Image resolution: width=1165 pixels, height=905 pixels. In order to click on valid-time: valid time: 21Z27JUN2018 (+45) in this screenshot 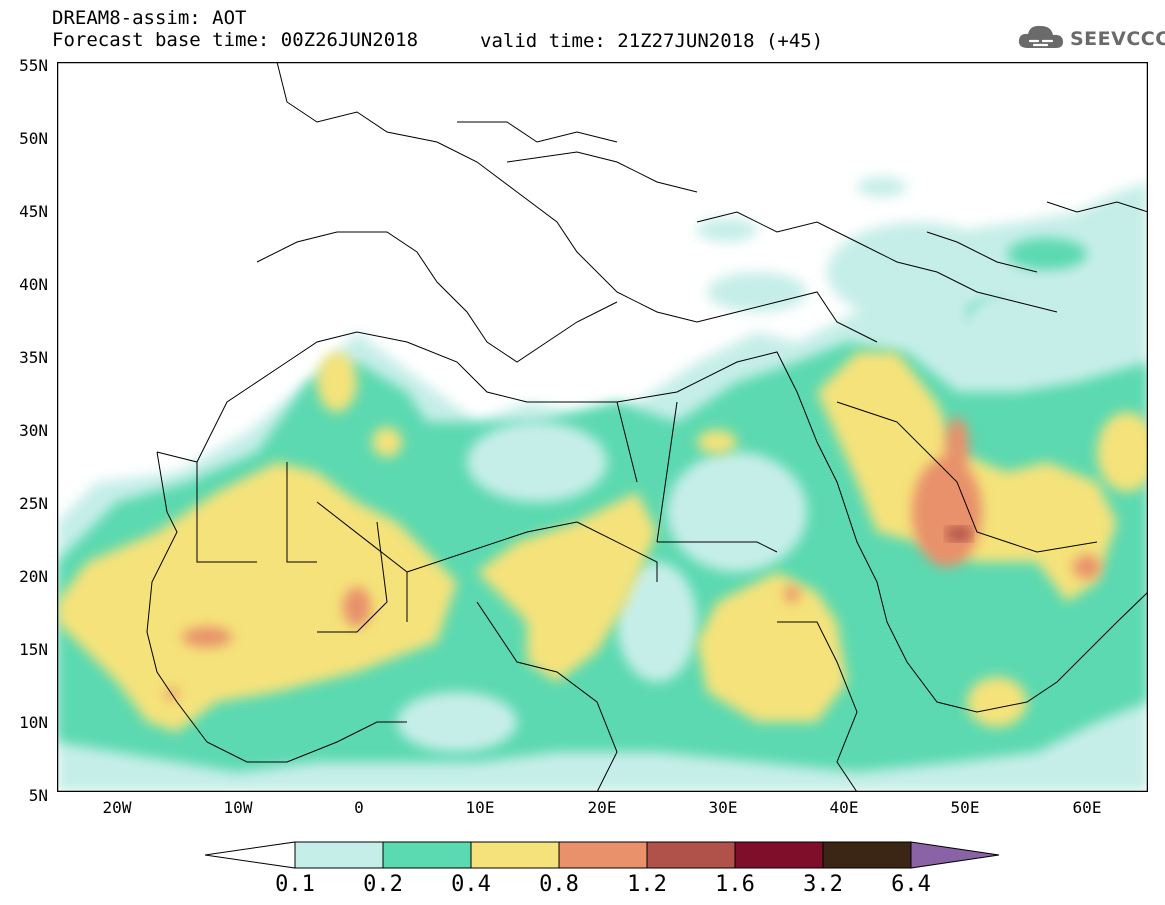, I will do `click(652, 41)`.